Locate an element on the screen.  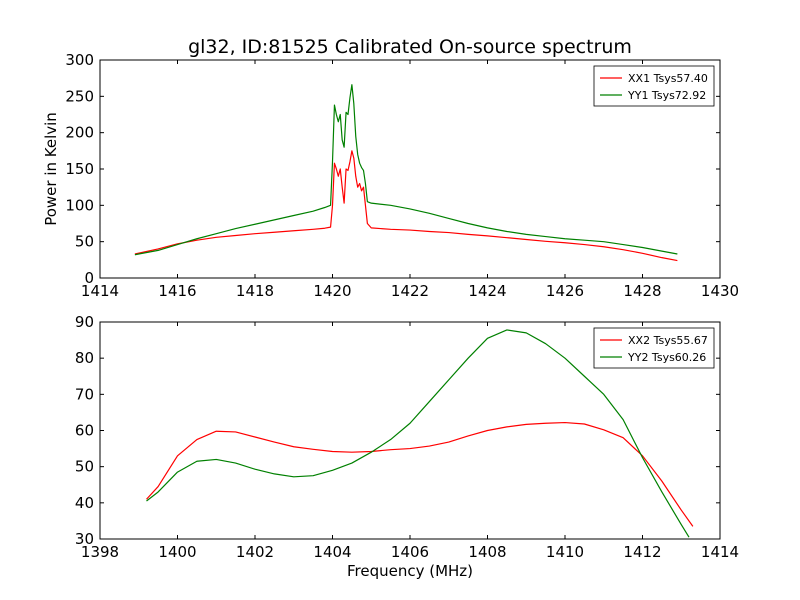
x-tick-label: 1422 is located at coordinates (410, 291).